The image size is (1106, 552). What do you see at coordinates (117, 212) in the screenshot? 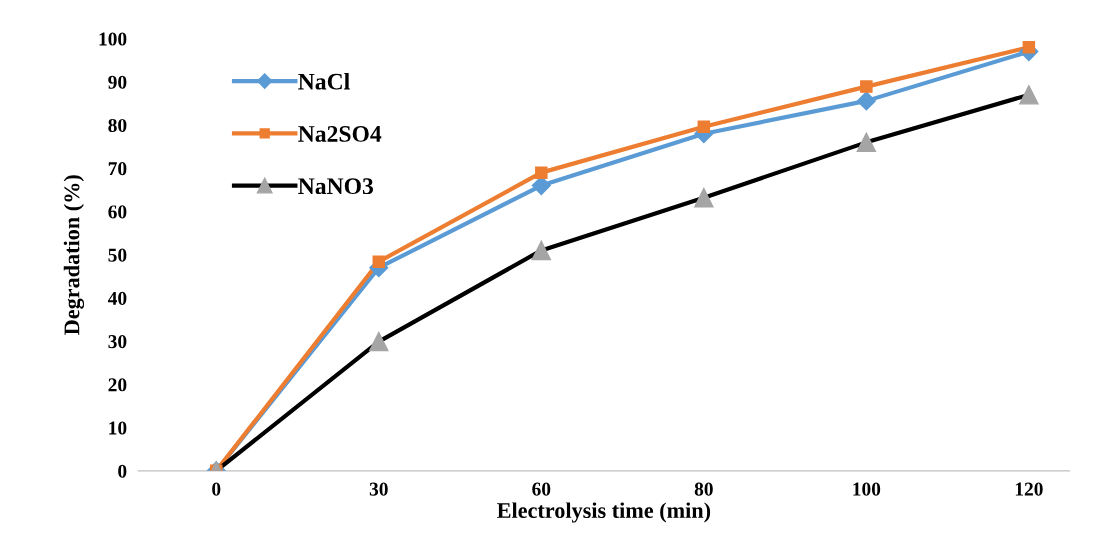
I see `y-tick-label: 60` at bounding box center [117, 212].